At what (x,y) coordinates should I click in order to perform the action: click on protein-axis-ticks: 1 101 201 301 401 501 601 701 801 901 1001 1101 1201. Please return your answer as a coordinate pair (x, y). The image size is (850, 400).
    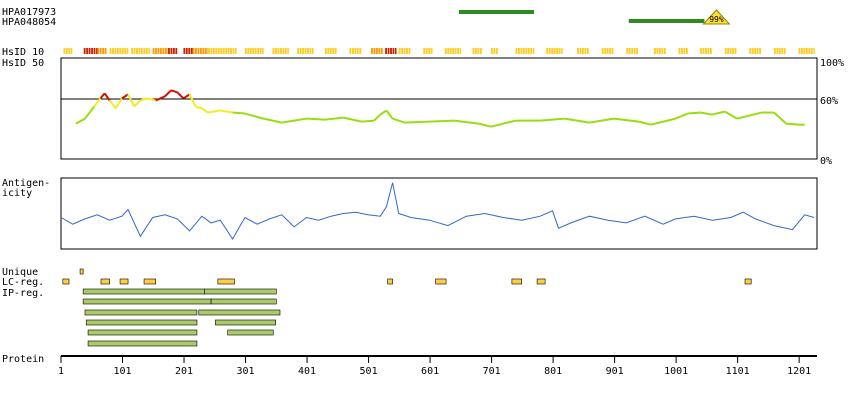
    Looking at the image, I should click on (434, 366).